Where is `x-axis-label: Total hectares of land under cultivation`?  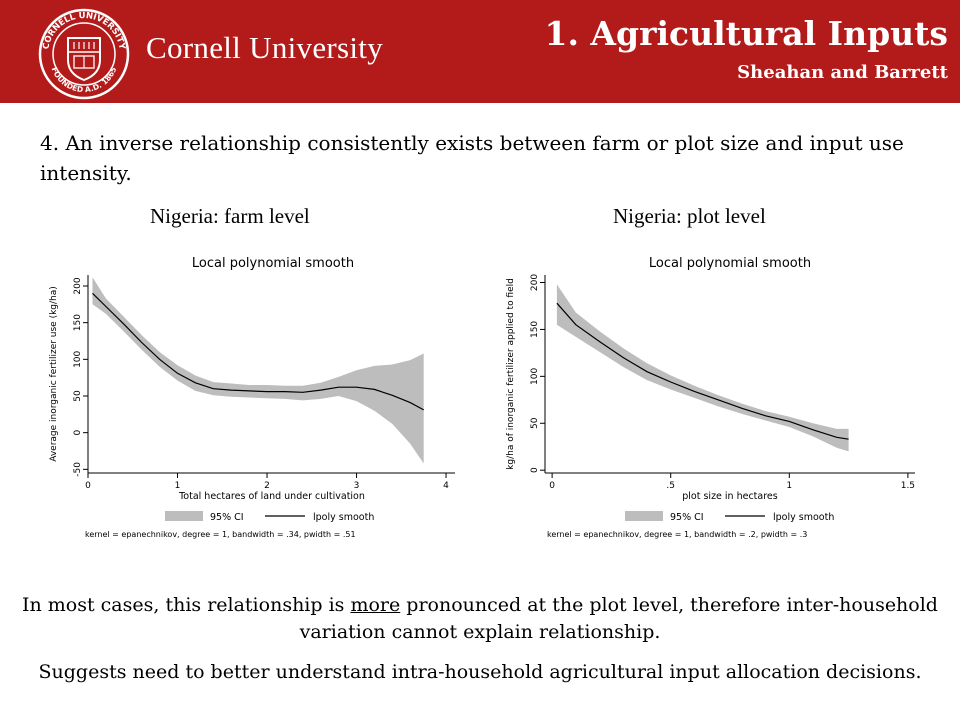 x-axis-label: Total hectares of land under cultivation is located at coordinates (271, 496).